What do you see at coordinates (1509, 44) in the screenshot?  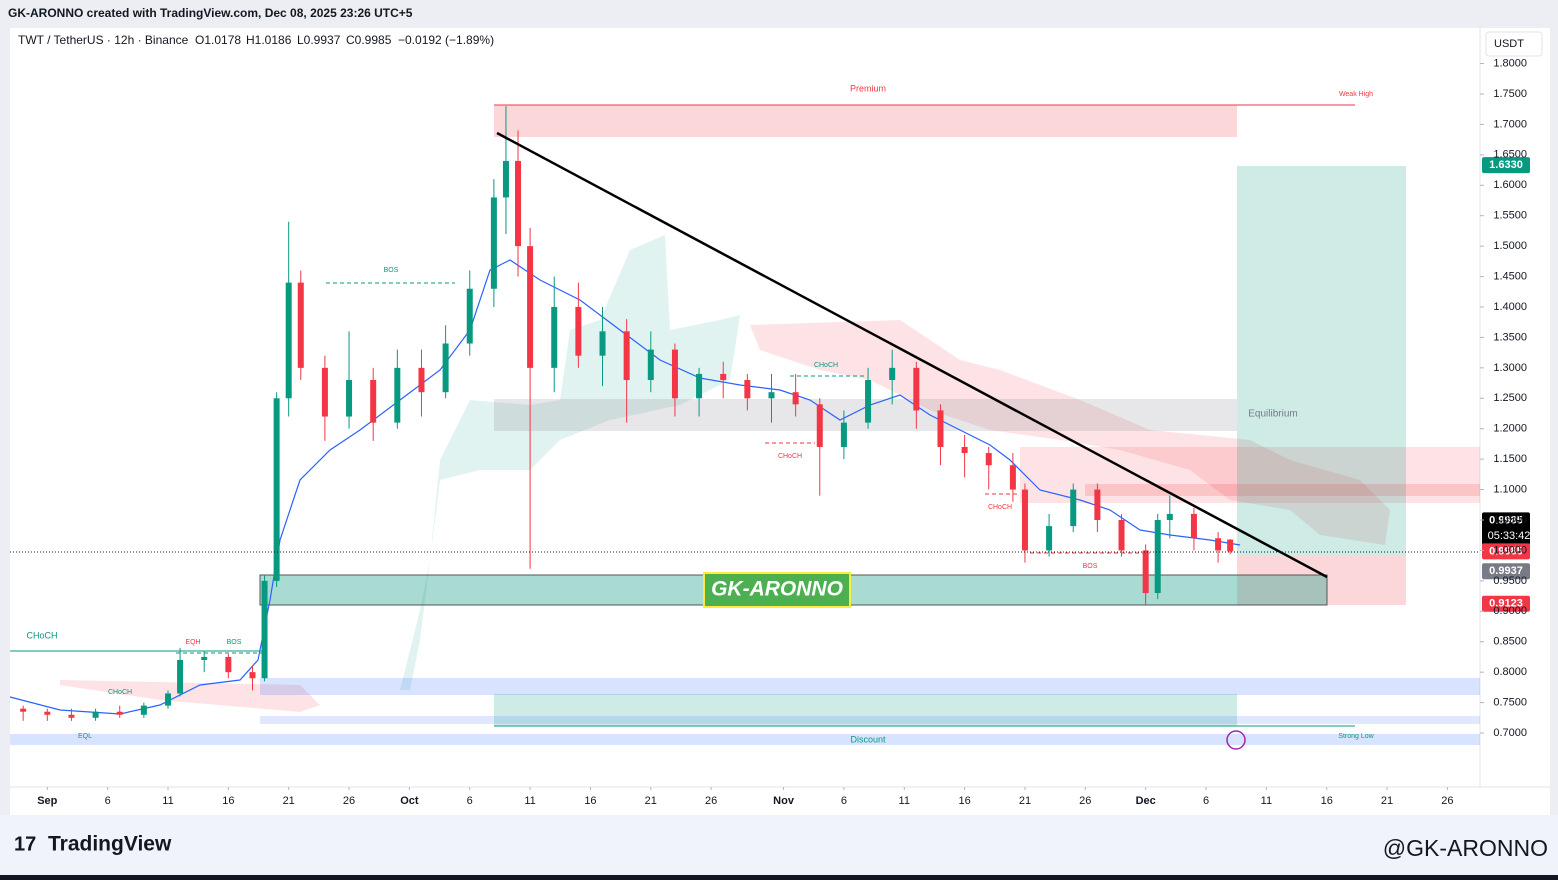 I see `currency: USDT` at bounding box center [1509, 44].